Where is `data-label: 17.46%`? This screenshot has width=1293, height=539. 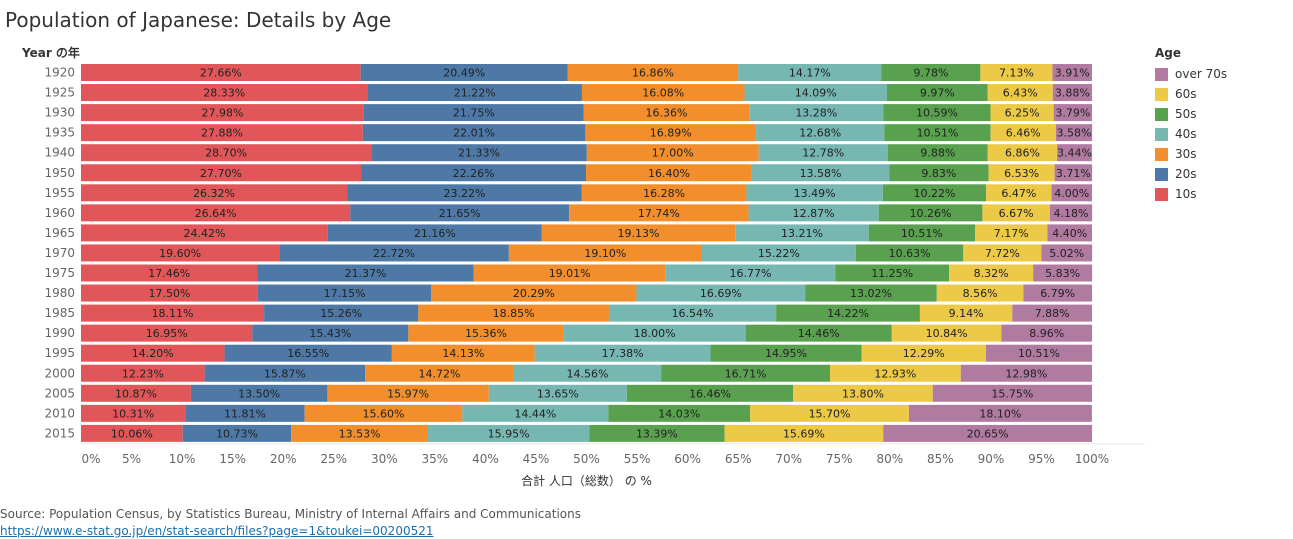
data-label: 17.46% is located at coordinates (169, 273).